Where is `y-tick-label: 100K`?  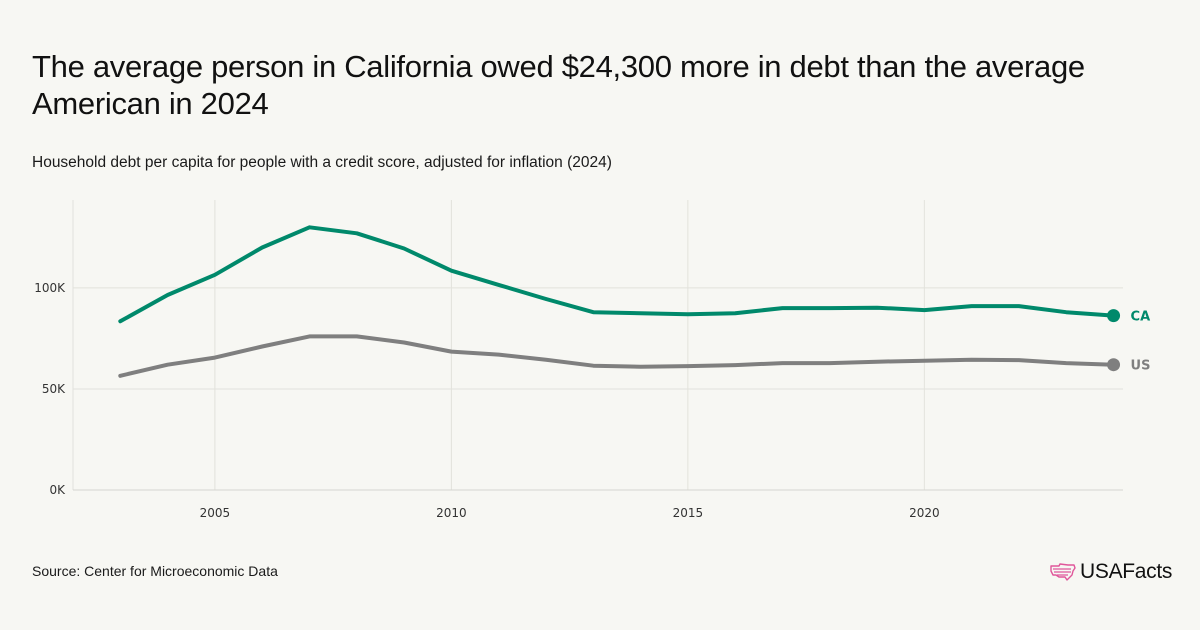
y-tick-label: 100K is located at coordinates (50, 288).